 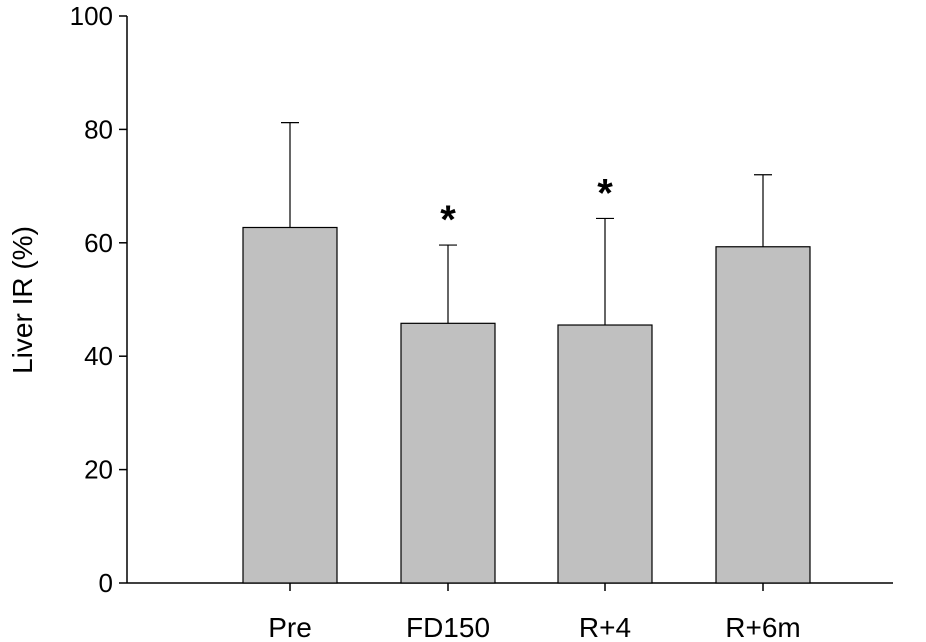 What do you see at coordinates (22, 300) in the screenshot?
I see `y-axis-label: Liver IR (%)` at bounding box center [22, 300].